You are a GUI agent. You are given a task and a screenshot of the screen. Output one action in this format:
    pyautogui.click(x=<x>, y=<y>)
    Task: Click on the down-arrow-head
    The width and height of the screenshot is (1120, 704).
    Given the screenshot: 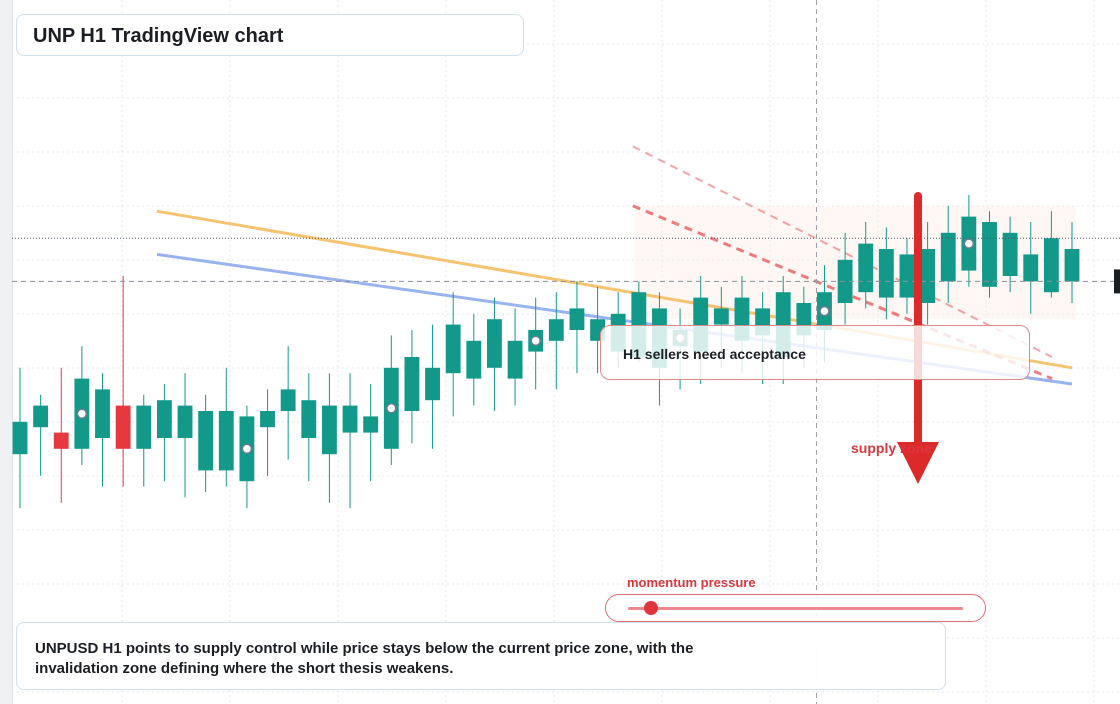 What is the action you would take?
    pyautogui.click(x=918, y=463)
    